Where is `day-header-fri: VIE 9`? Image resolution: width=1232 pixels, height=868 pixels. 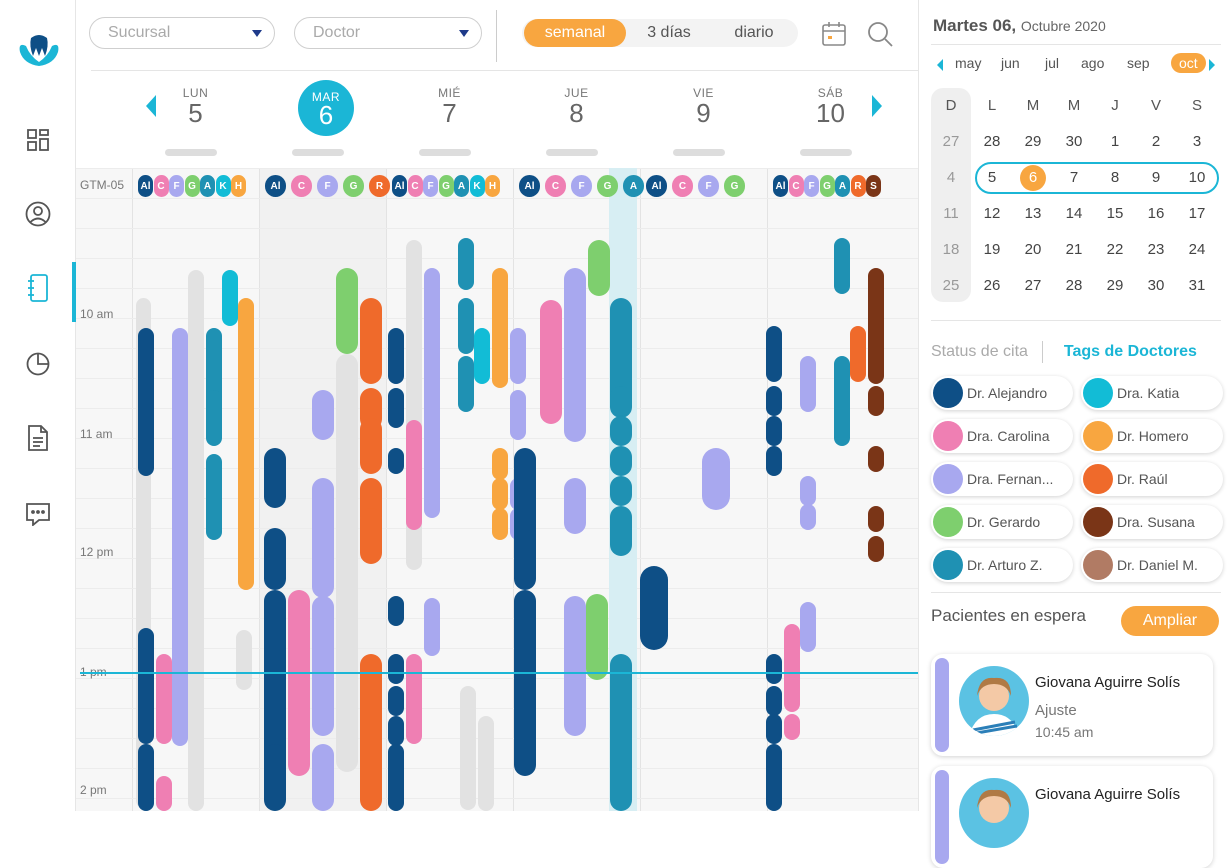
day-header-fri: VIE 9 is located at coordinates (703, 122).